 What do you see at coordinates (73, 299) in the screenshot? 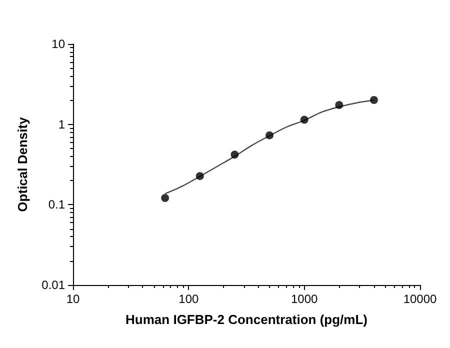
I see `x-tick-label: 10` at bounding box center [73, 299].